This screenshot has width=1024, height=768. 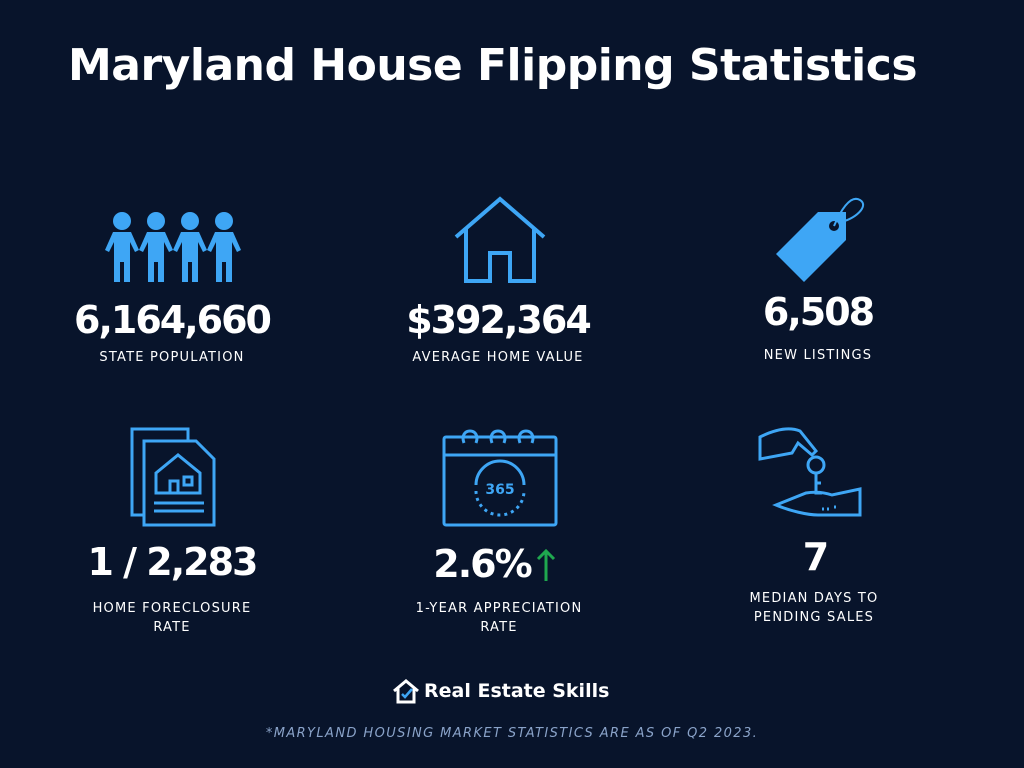 What do you see at coordinates (172, 357) in the screenshot?
I see `stat-label: STATE POPULATION` at bounding box center [172, 357].